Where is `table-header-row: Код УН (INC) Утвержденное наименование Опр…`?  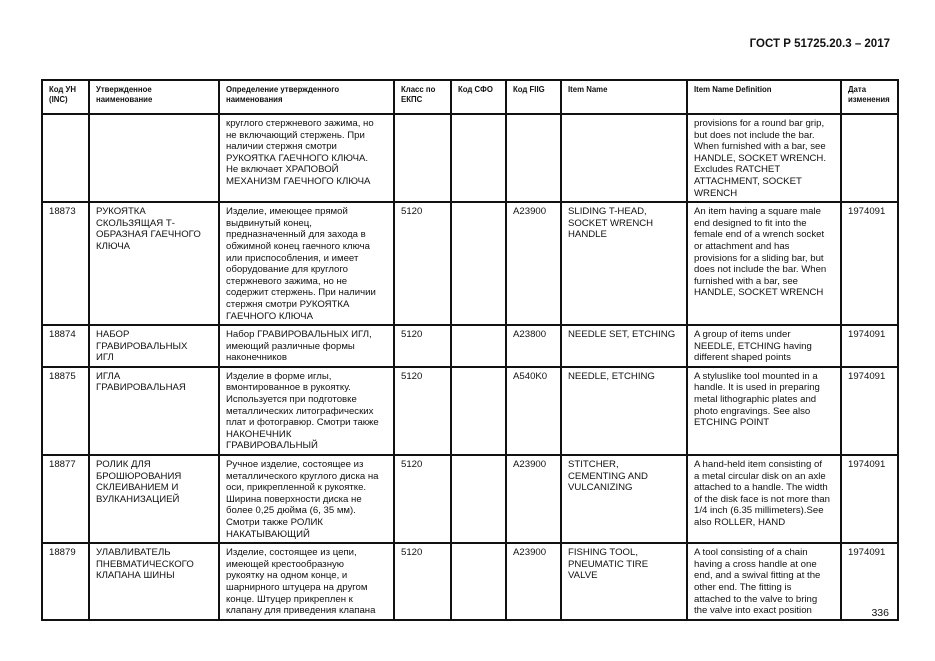
table-header-row: Код УН (INC) Утвержденное наименование Опр… is located at coordinates (470, 97).